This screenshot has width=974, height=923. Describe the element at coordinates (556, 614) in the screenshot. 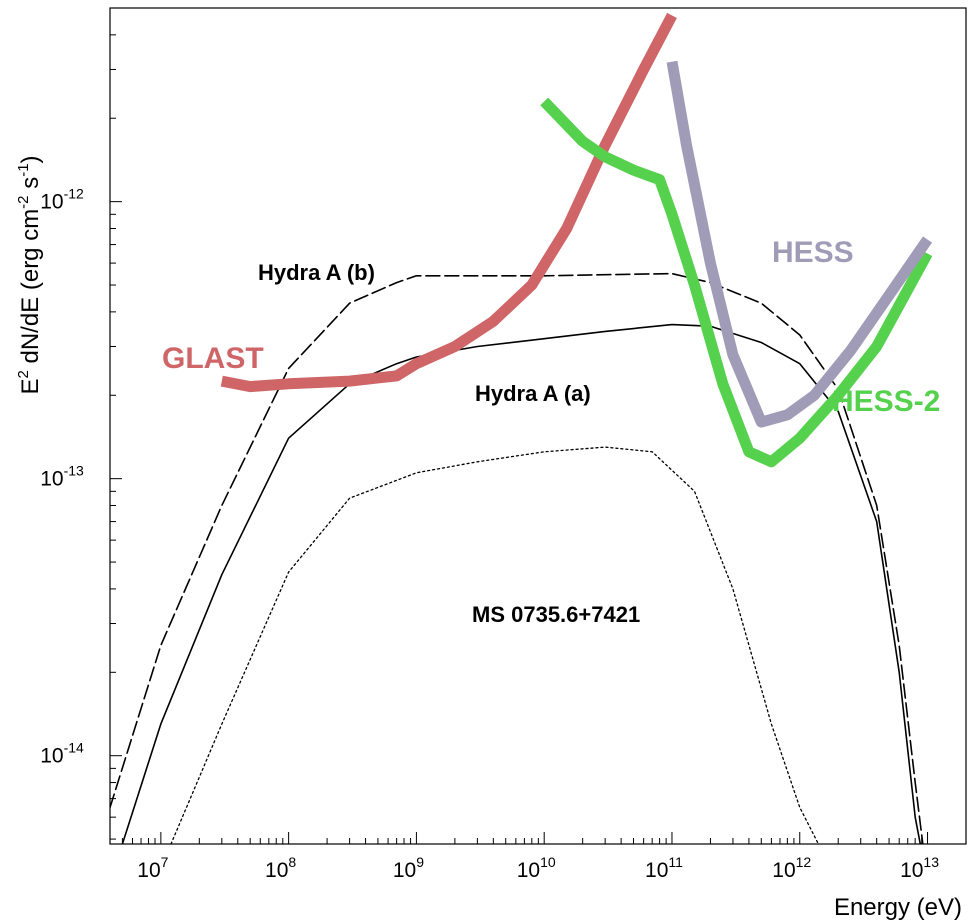

I see `annotation-ms-0735-6-7421: MS 0735.6+7421` at that location.